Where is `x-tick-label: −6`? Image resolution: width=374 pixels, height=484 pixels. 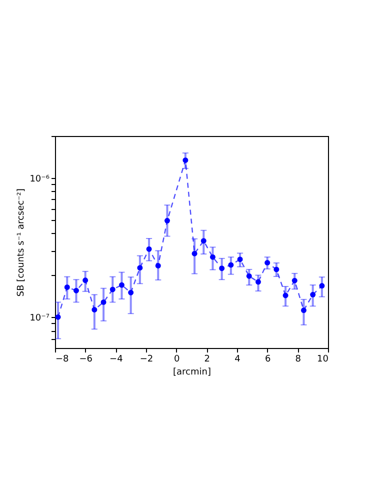 x-tick-label: −6 is located at coordinates (86, 359).